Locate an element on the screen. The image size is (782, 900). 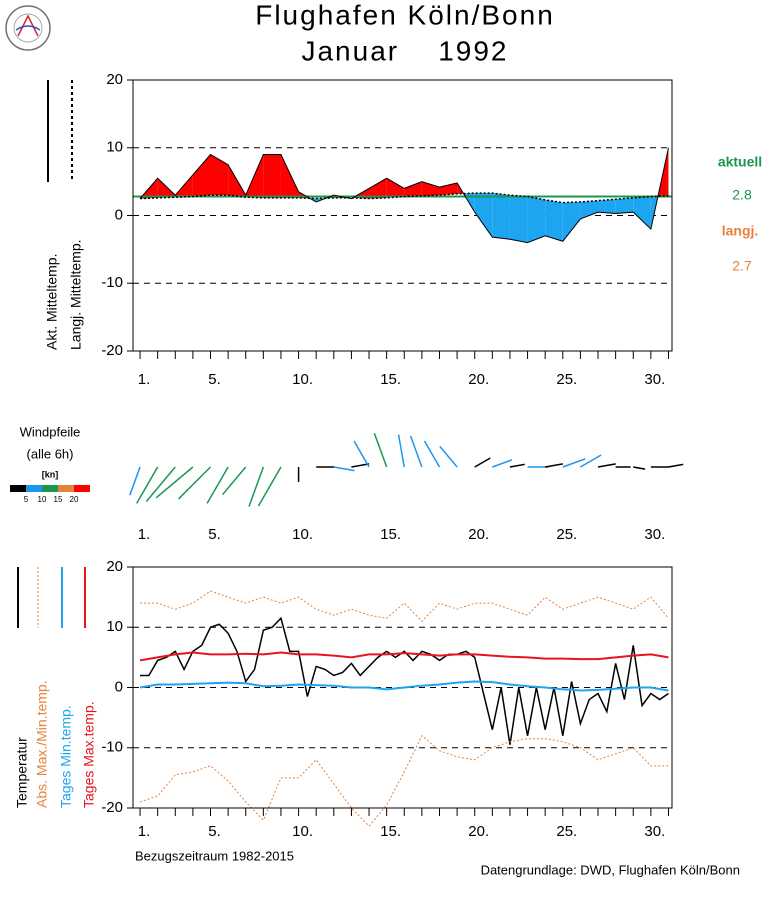
colorbar-label: 20 is located at coordinates (74, 499).